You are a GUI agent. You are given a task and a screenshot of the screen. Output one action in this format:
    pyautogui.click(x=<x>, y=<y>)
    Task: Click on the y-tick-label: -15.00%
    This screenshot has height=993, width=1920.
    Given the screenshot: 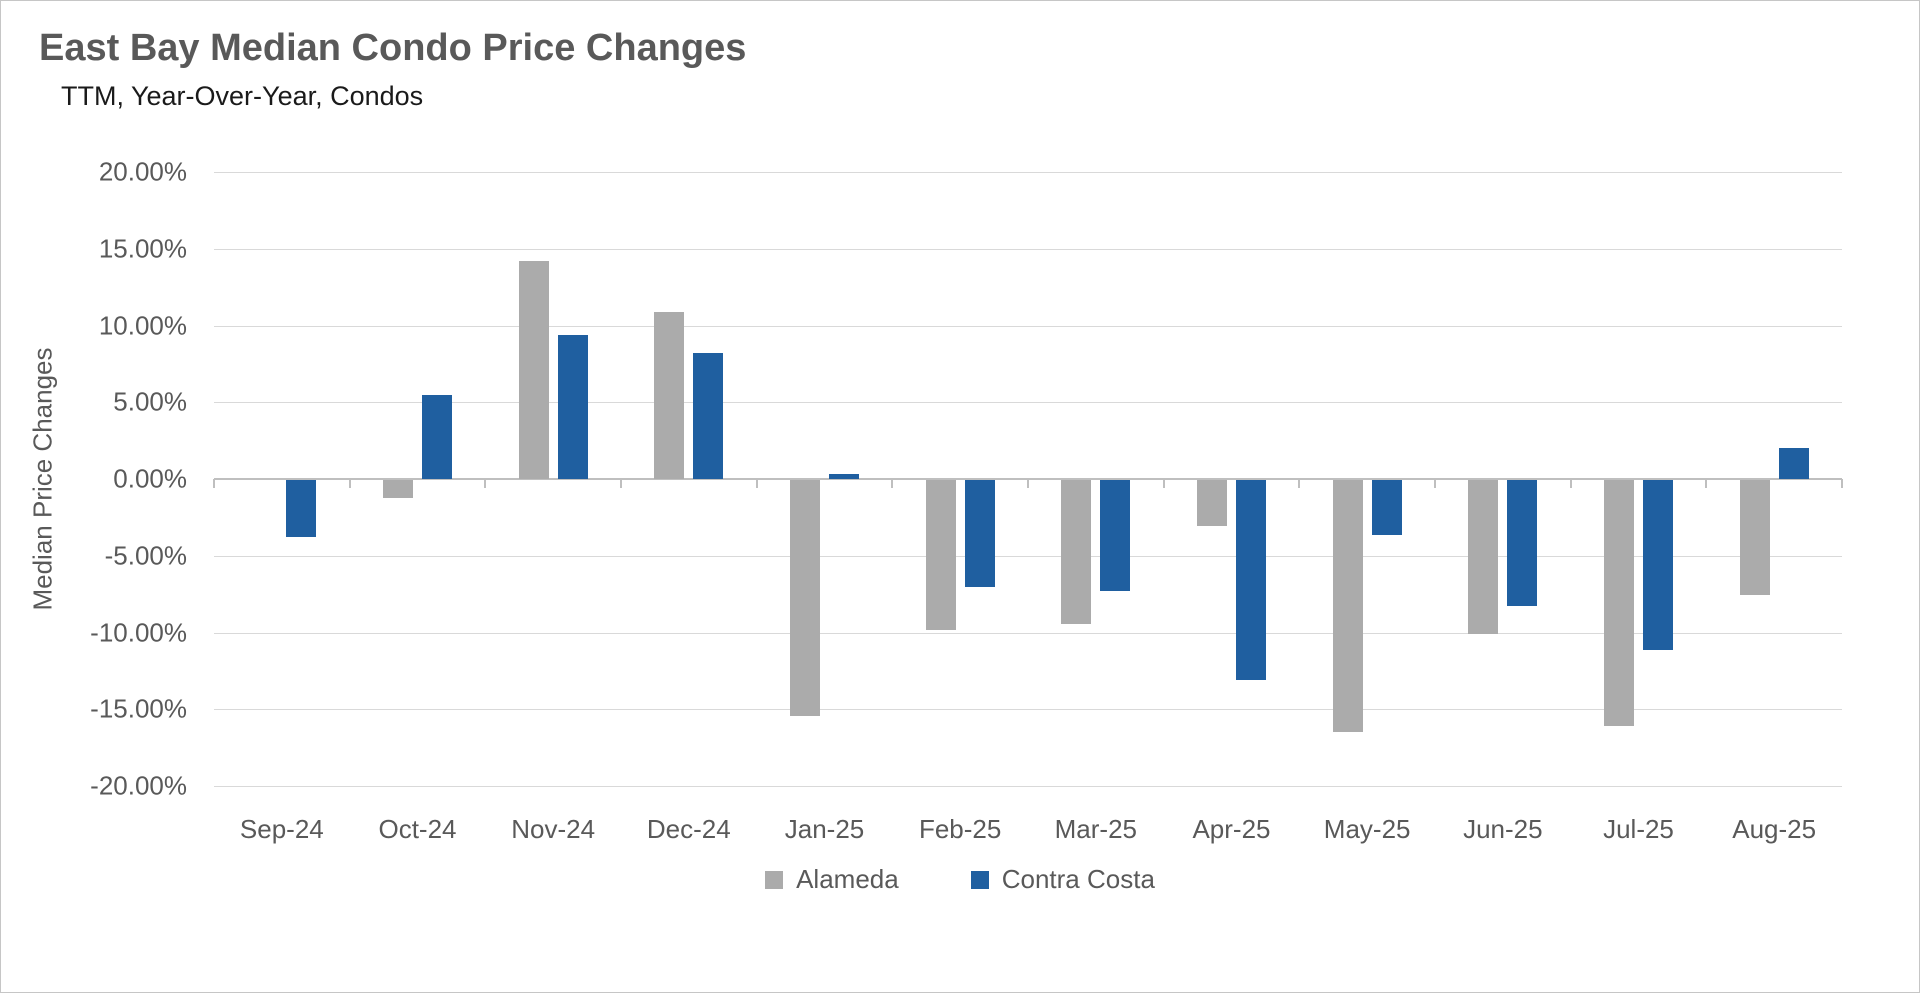 What is the action you would take?
    pyautogui.click(x=138, y=708)
    